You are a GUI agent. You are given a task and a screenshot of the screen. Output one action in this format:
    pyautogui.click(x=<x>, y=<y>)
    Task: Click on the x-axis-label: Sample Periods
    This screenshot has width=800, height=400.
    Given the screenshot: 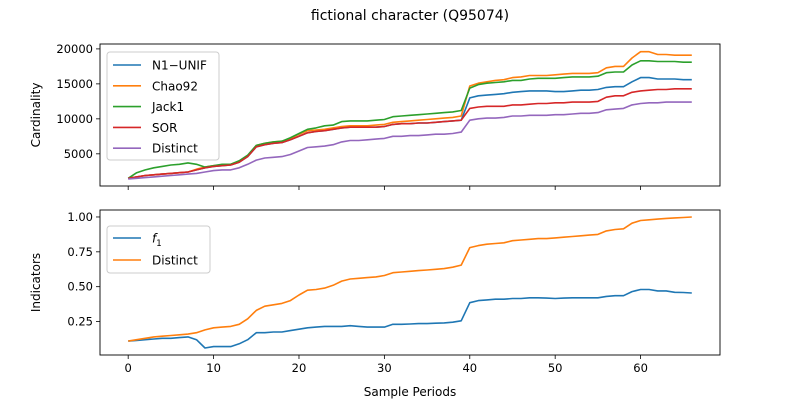 What is the action you would take?
    pyautogui.click(x=410, y=392)
    